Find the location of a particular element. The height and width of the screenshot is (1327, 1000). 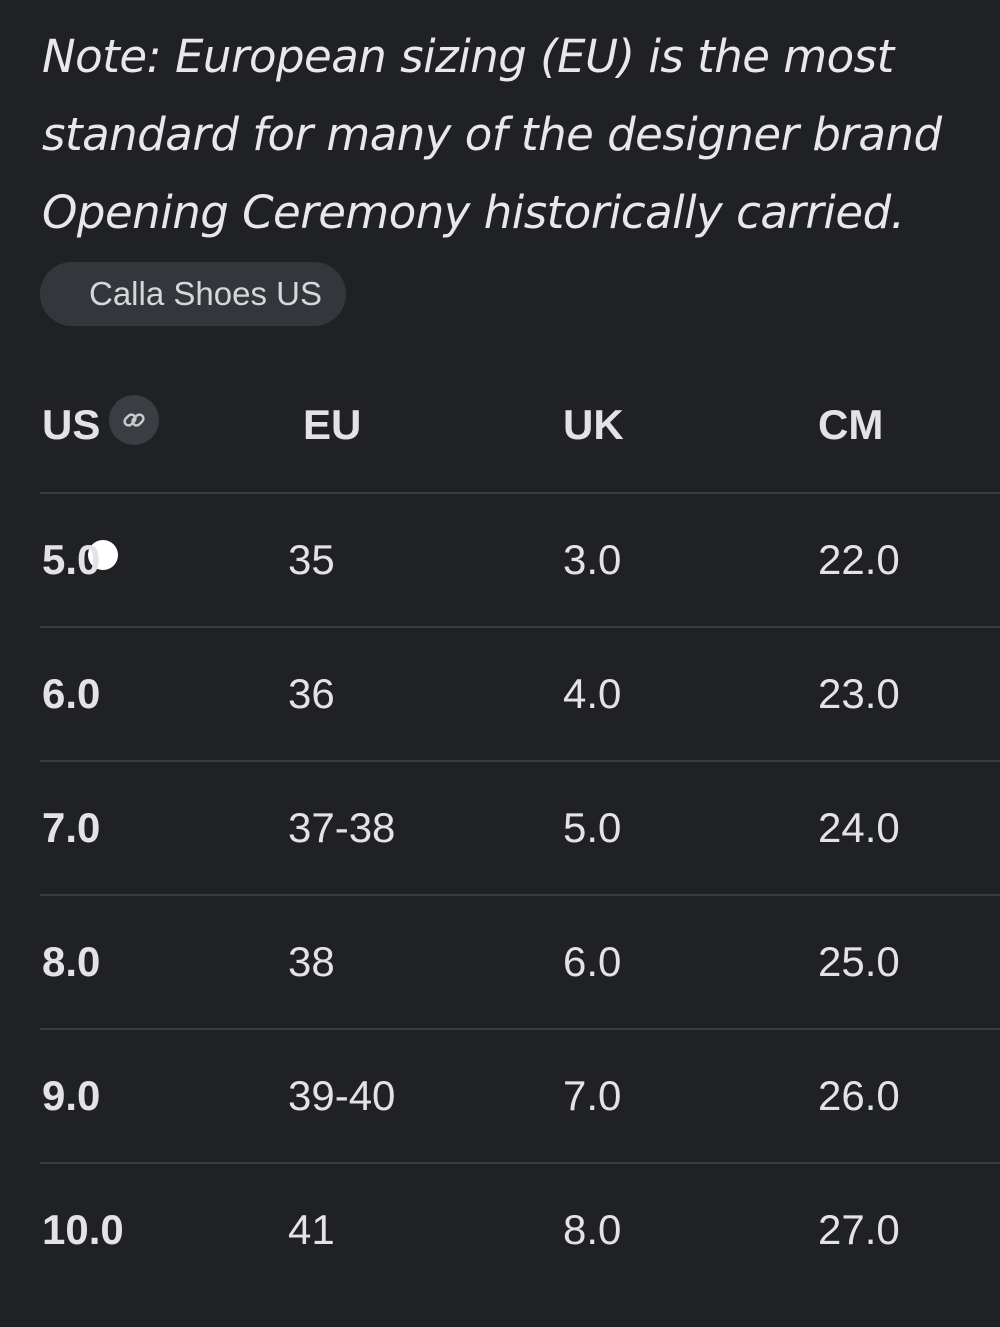

table-cell: 22.0 is located at coordinates (859, 559).